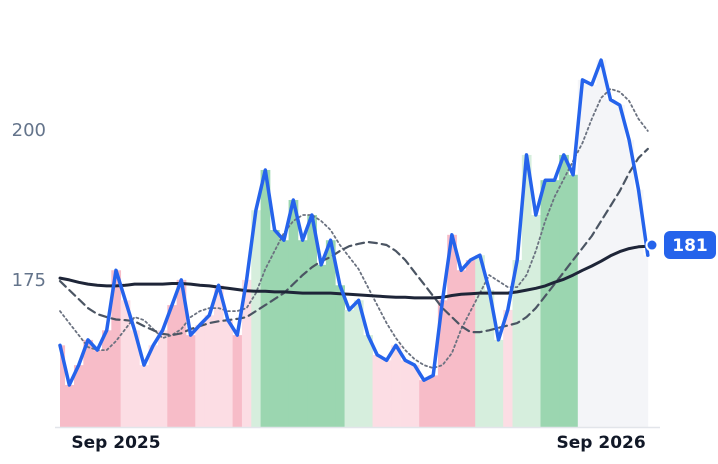  What do you see at coordinates (115, 443) in the screenshot?
I see `x-tick-label: Sep 2025` at bounding box center [115, 443].